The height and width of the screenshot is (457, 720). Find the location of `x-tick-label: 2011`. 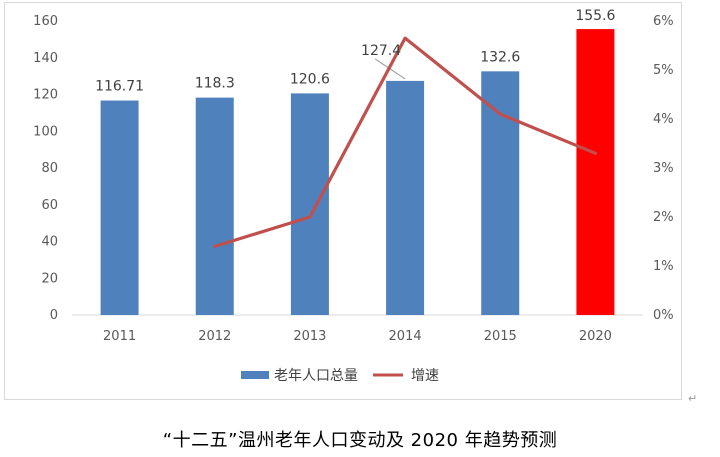

x-tick-label: 2011 is located at coordinates (119, 336).